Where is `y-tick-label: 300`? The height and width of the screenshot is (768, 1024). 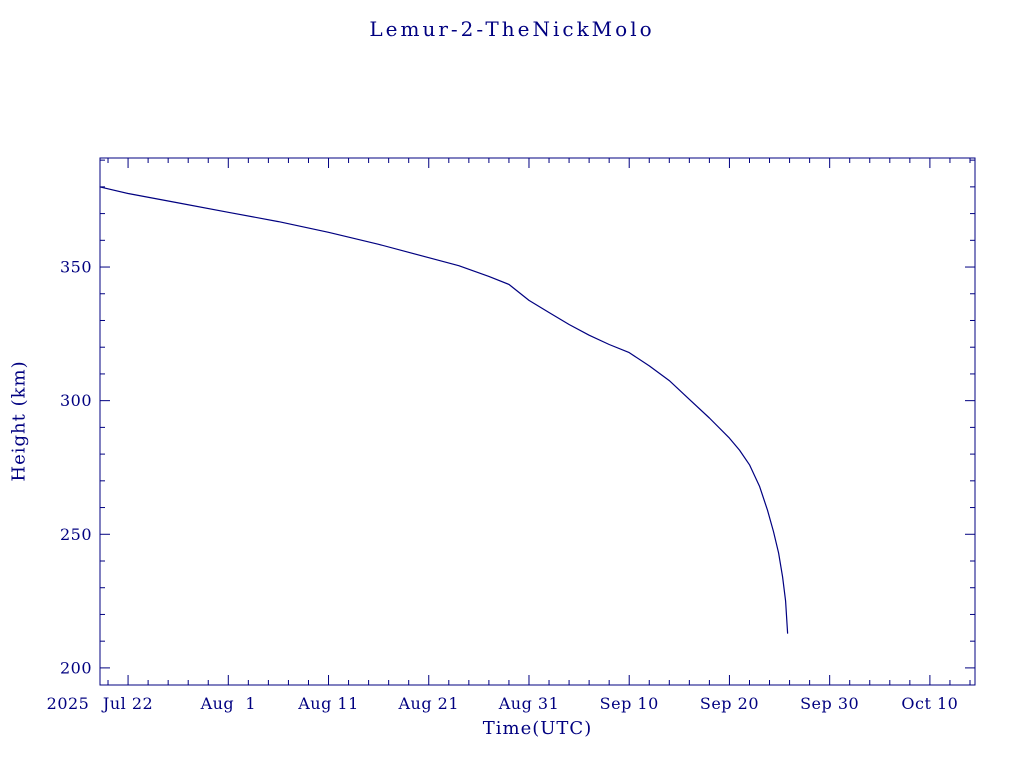
y-tick-label: 300 is located at coordinates (76, 400).